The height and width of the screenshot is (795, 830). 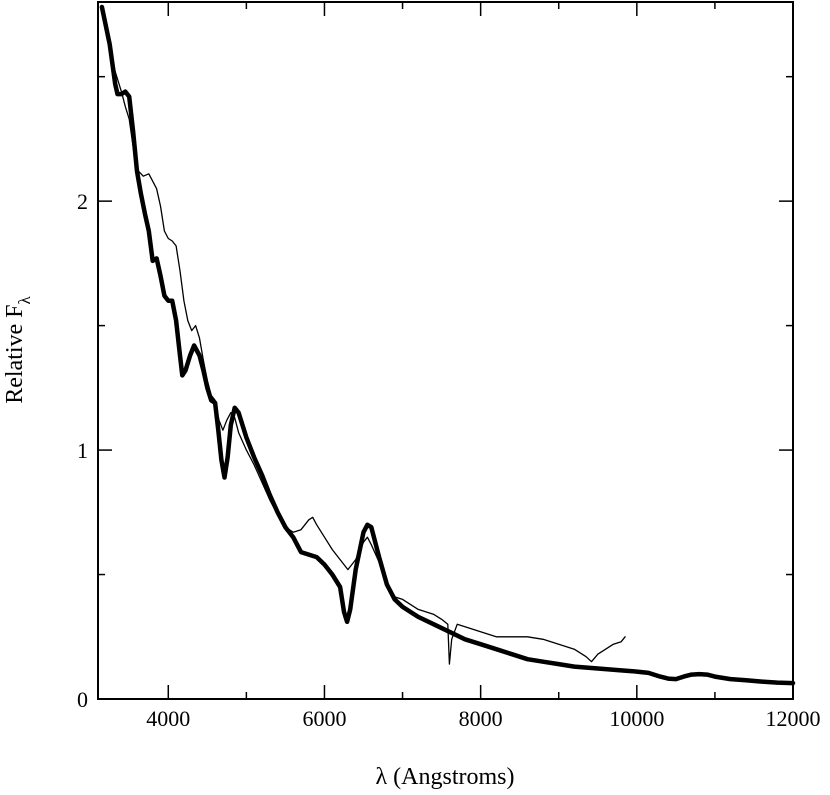 What do you see at coordinates (324, 718) in the screenshot?
I see `x-tick-label: 6000` at bounding box center [324, 718].